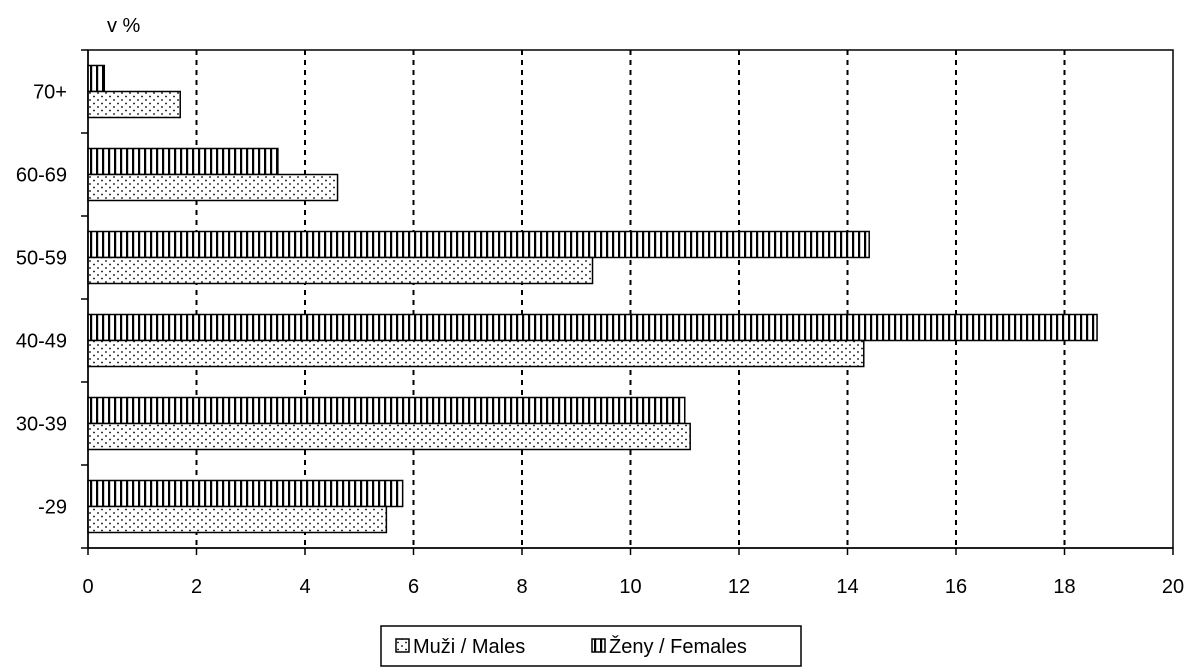 This screenshot has height=668, width=1190. What do you see at coordinates (630, 587) in the screenshot?
I see `x-tick-label: 10` at bounding box center [630, 587].